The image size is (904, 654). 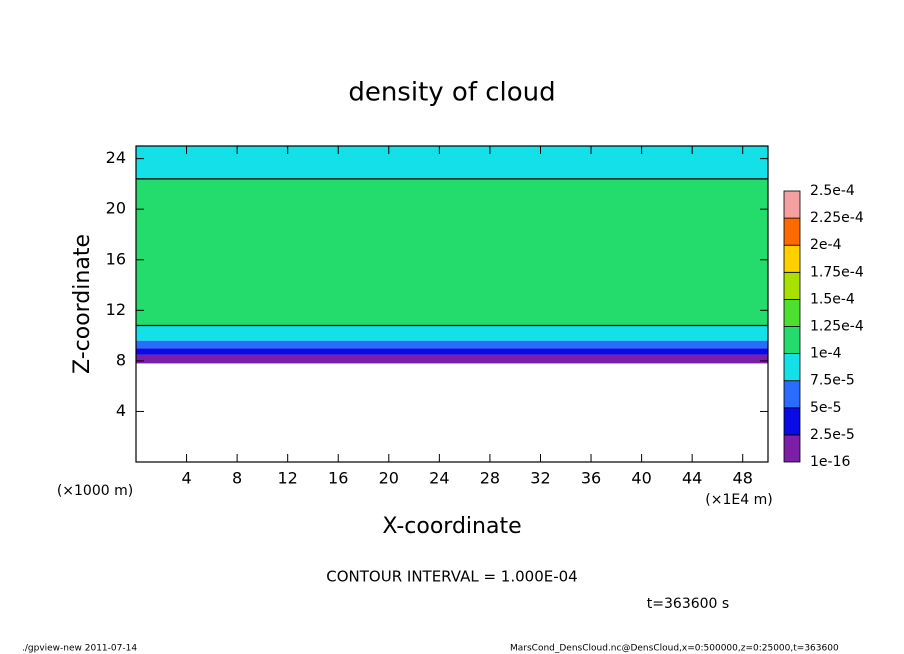 What do you see at coordinates (490, 478) in the screenshot?
I see `x-tick-label: 28` at bounding box center [490, 478].